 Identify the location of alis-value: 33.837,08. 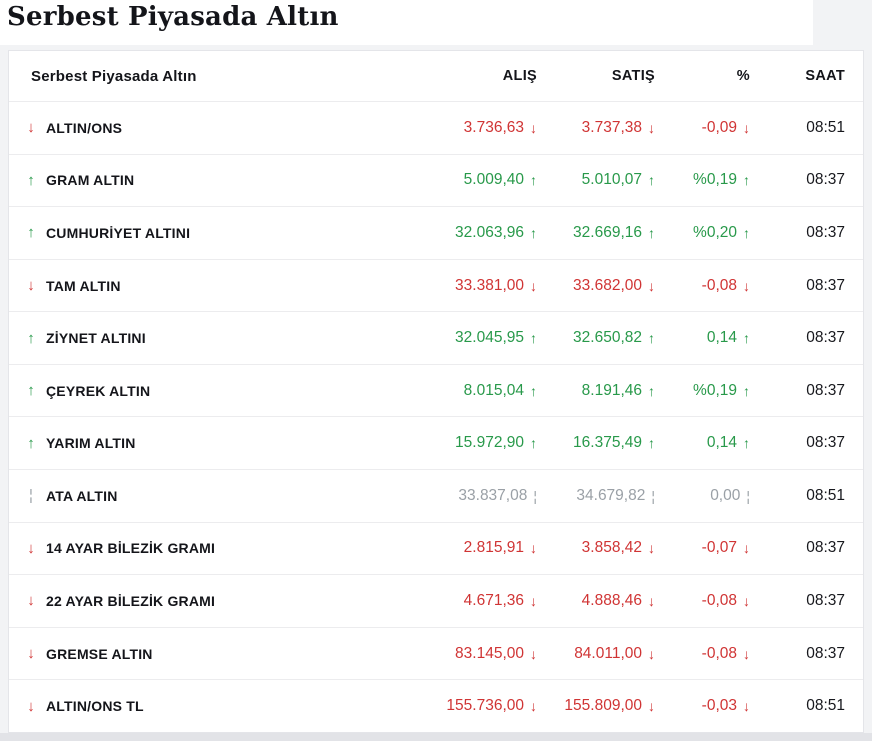
(493, 495).